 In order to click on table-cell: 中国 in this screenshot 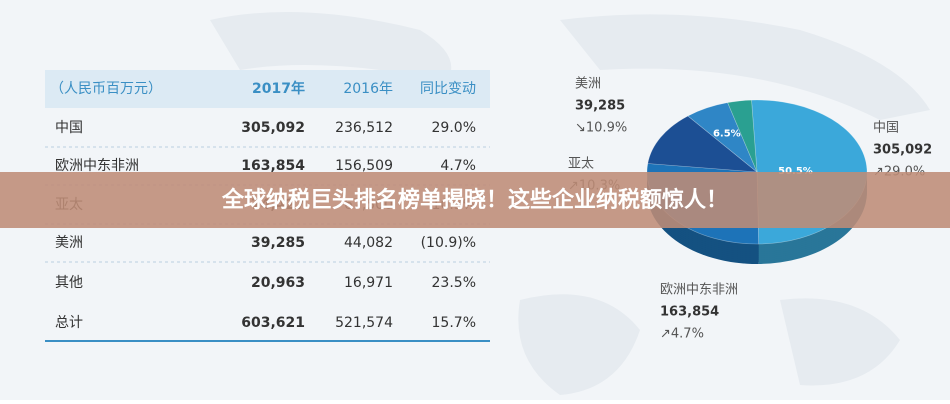, I will do `click(69, 128)`.